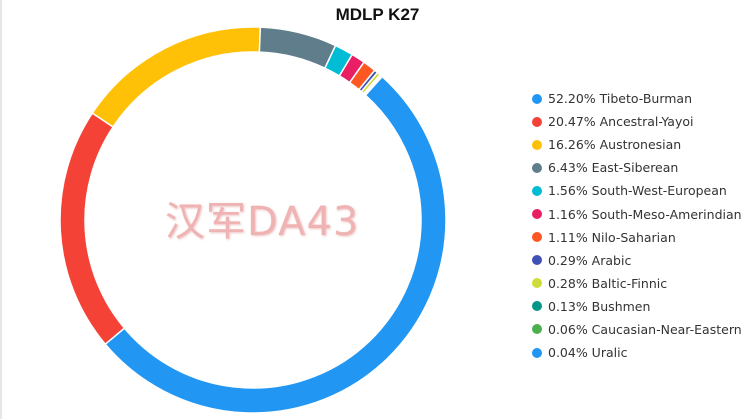 Image resolution: width=755 pixels, height=419 pixels. I want to click on frame-border, so click(1, 209).